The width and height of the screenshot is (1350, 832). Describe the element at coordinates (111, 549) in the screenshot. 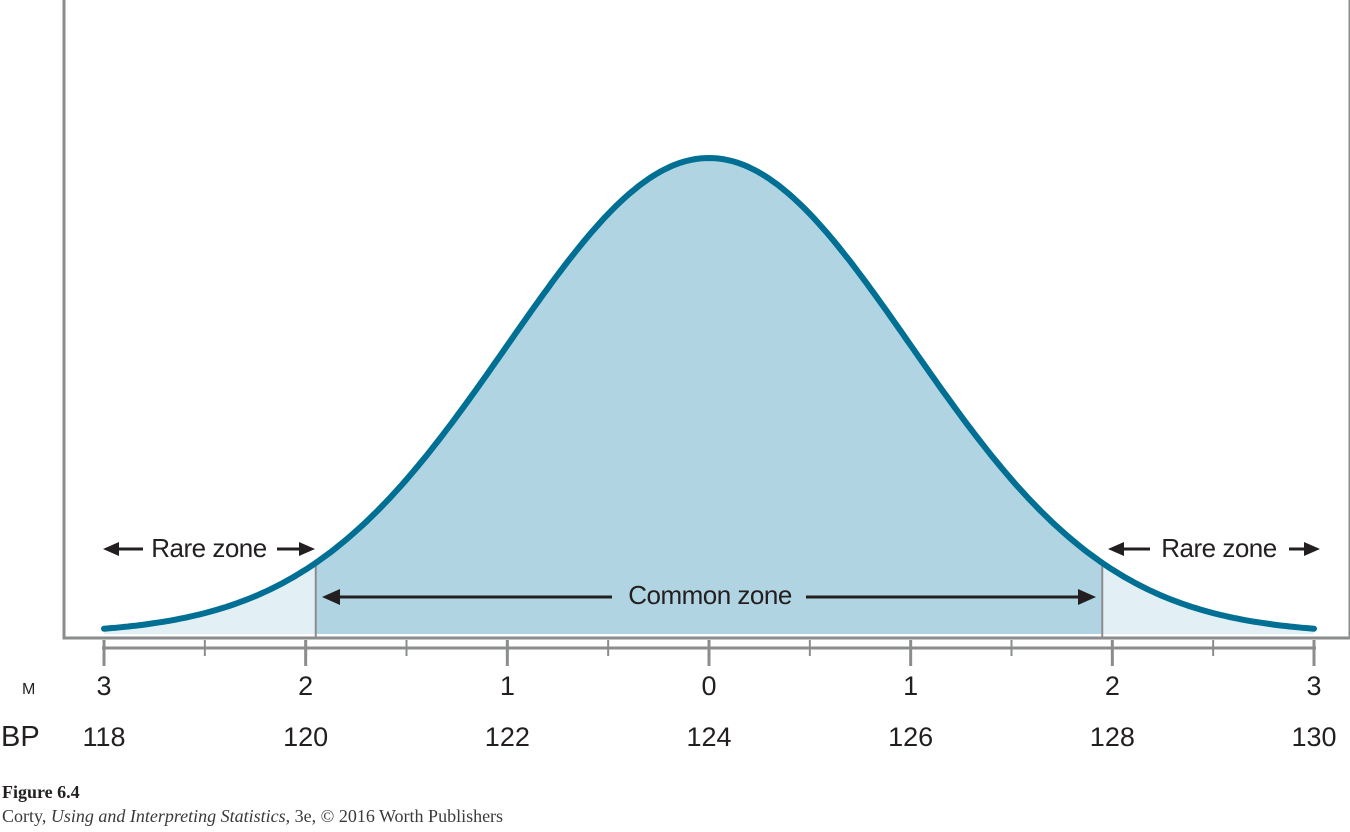

I see `rare-zone-left-arrowhead-left` at that location.